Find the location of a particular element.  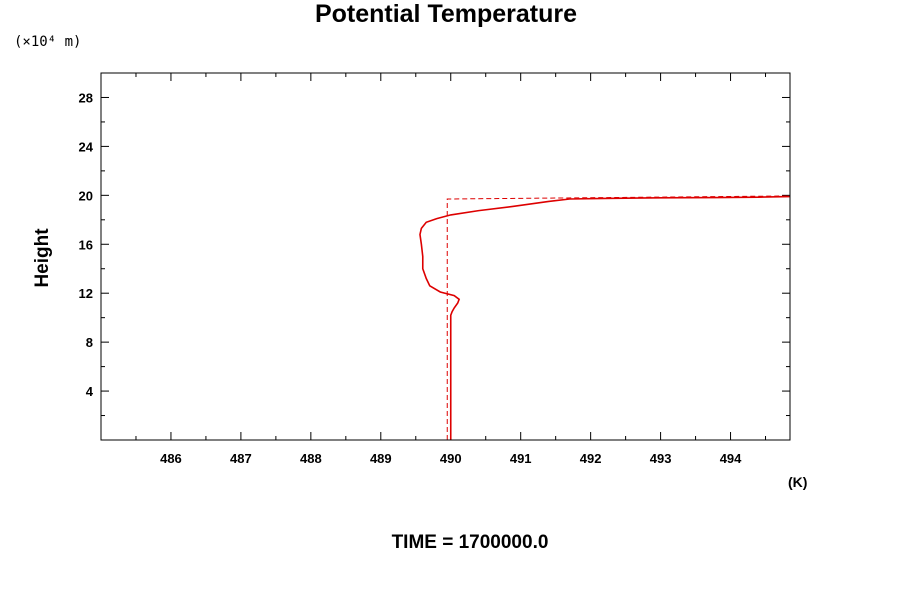

x-tick-label: 494 is located at coordinates (731, 458).